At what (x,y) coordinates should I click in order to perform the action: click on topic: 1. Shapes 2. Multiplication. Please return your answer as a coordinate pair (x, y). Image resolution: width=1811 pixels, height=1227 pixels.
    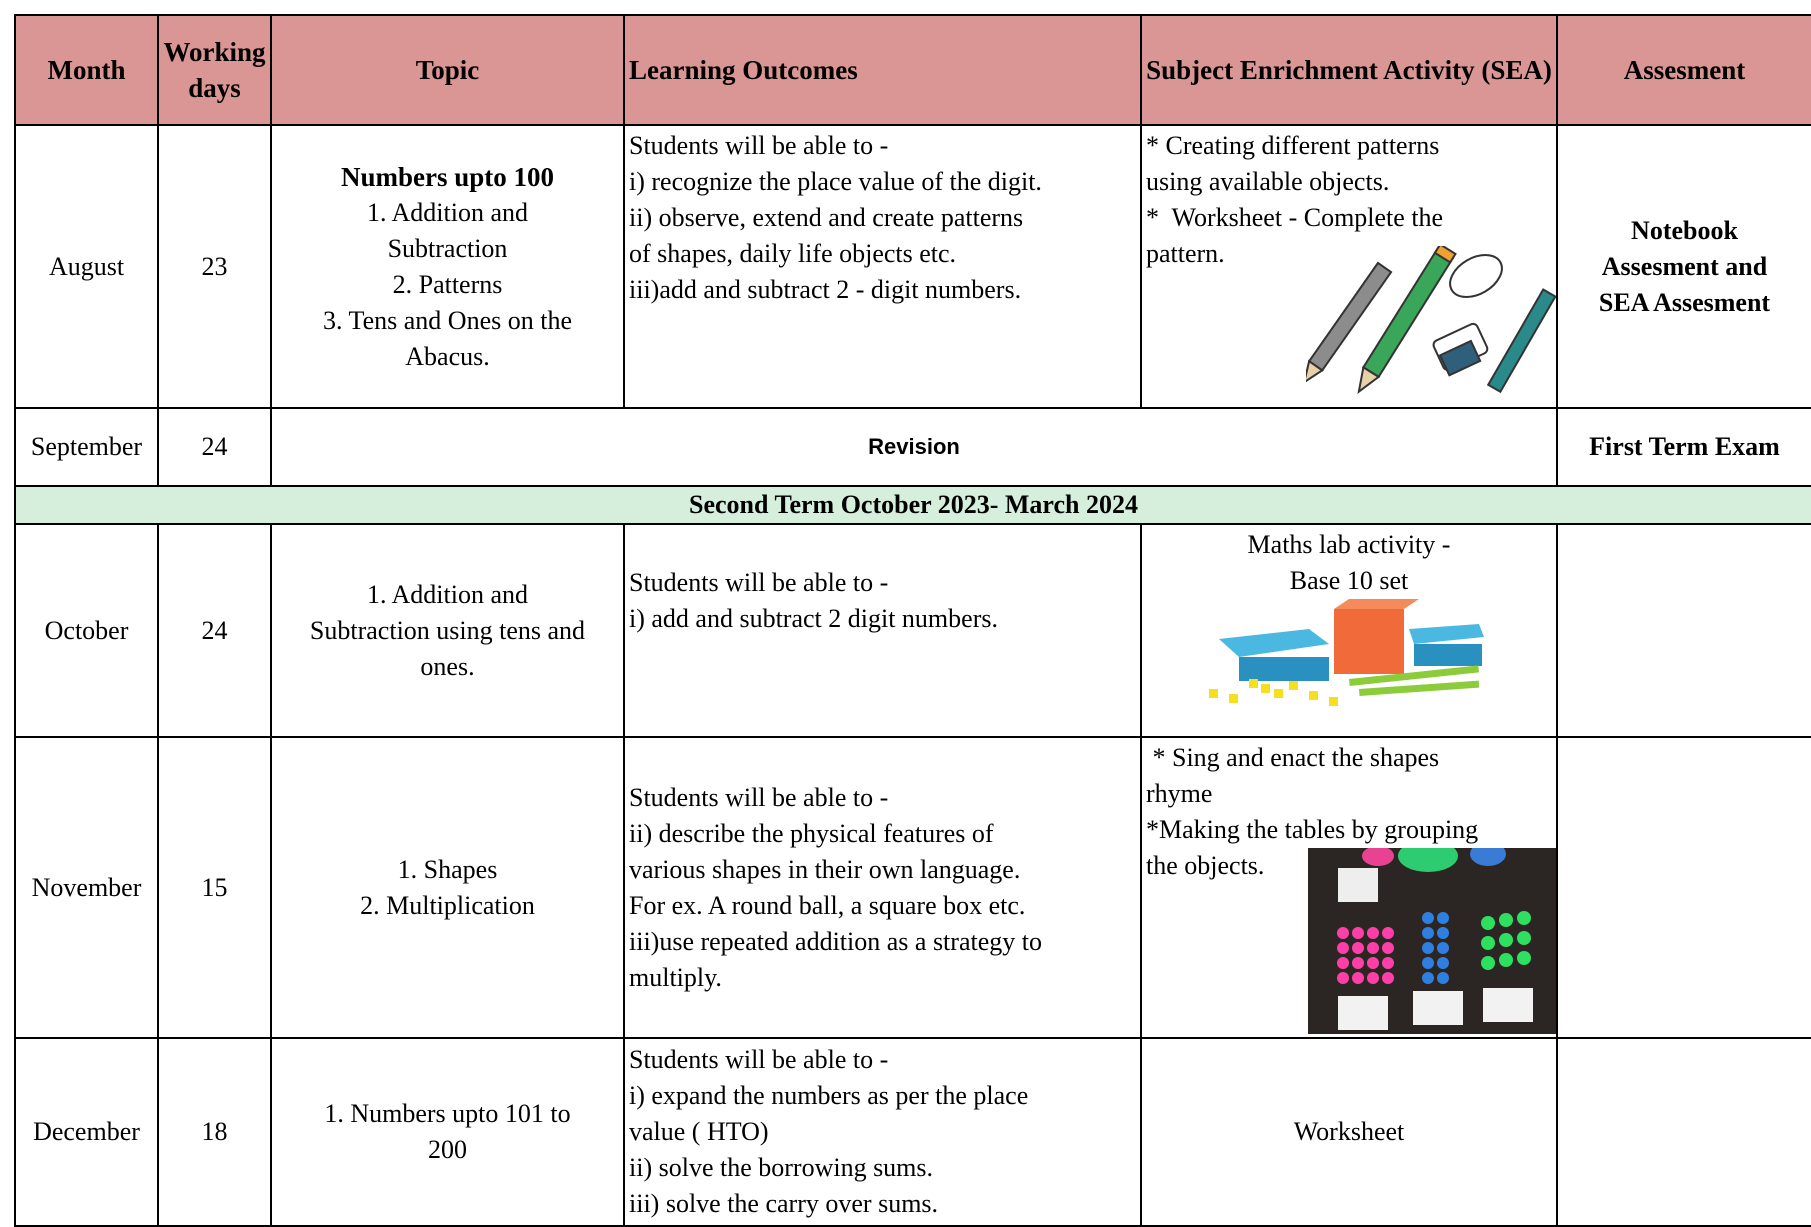
    Looking at the image, I should click on (447, 887).